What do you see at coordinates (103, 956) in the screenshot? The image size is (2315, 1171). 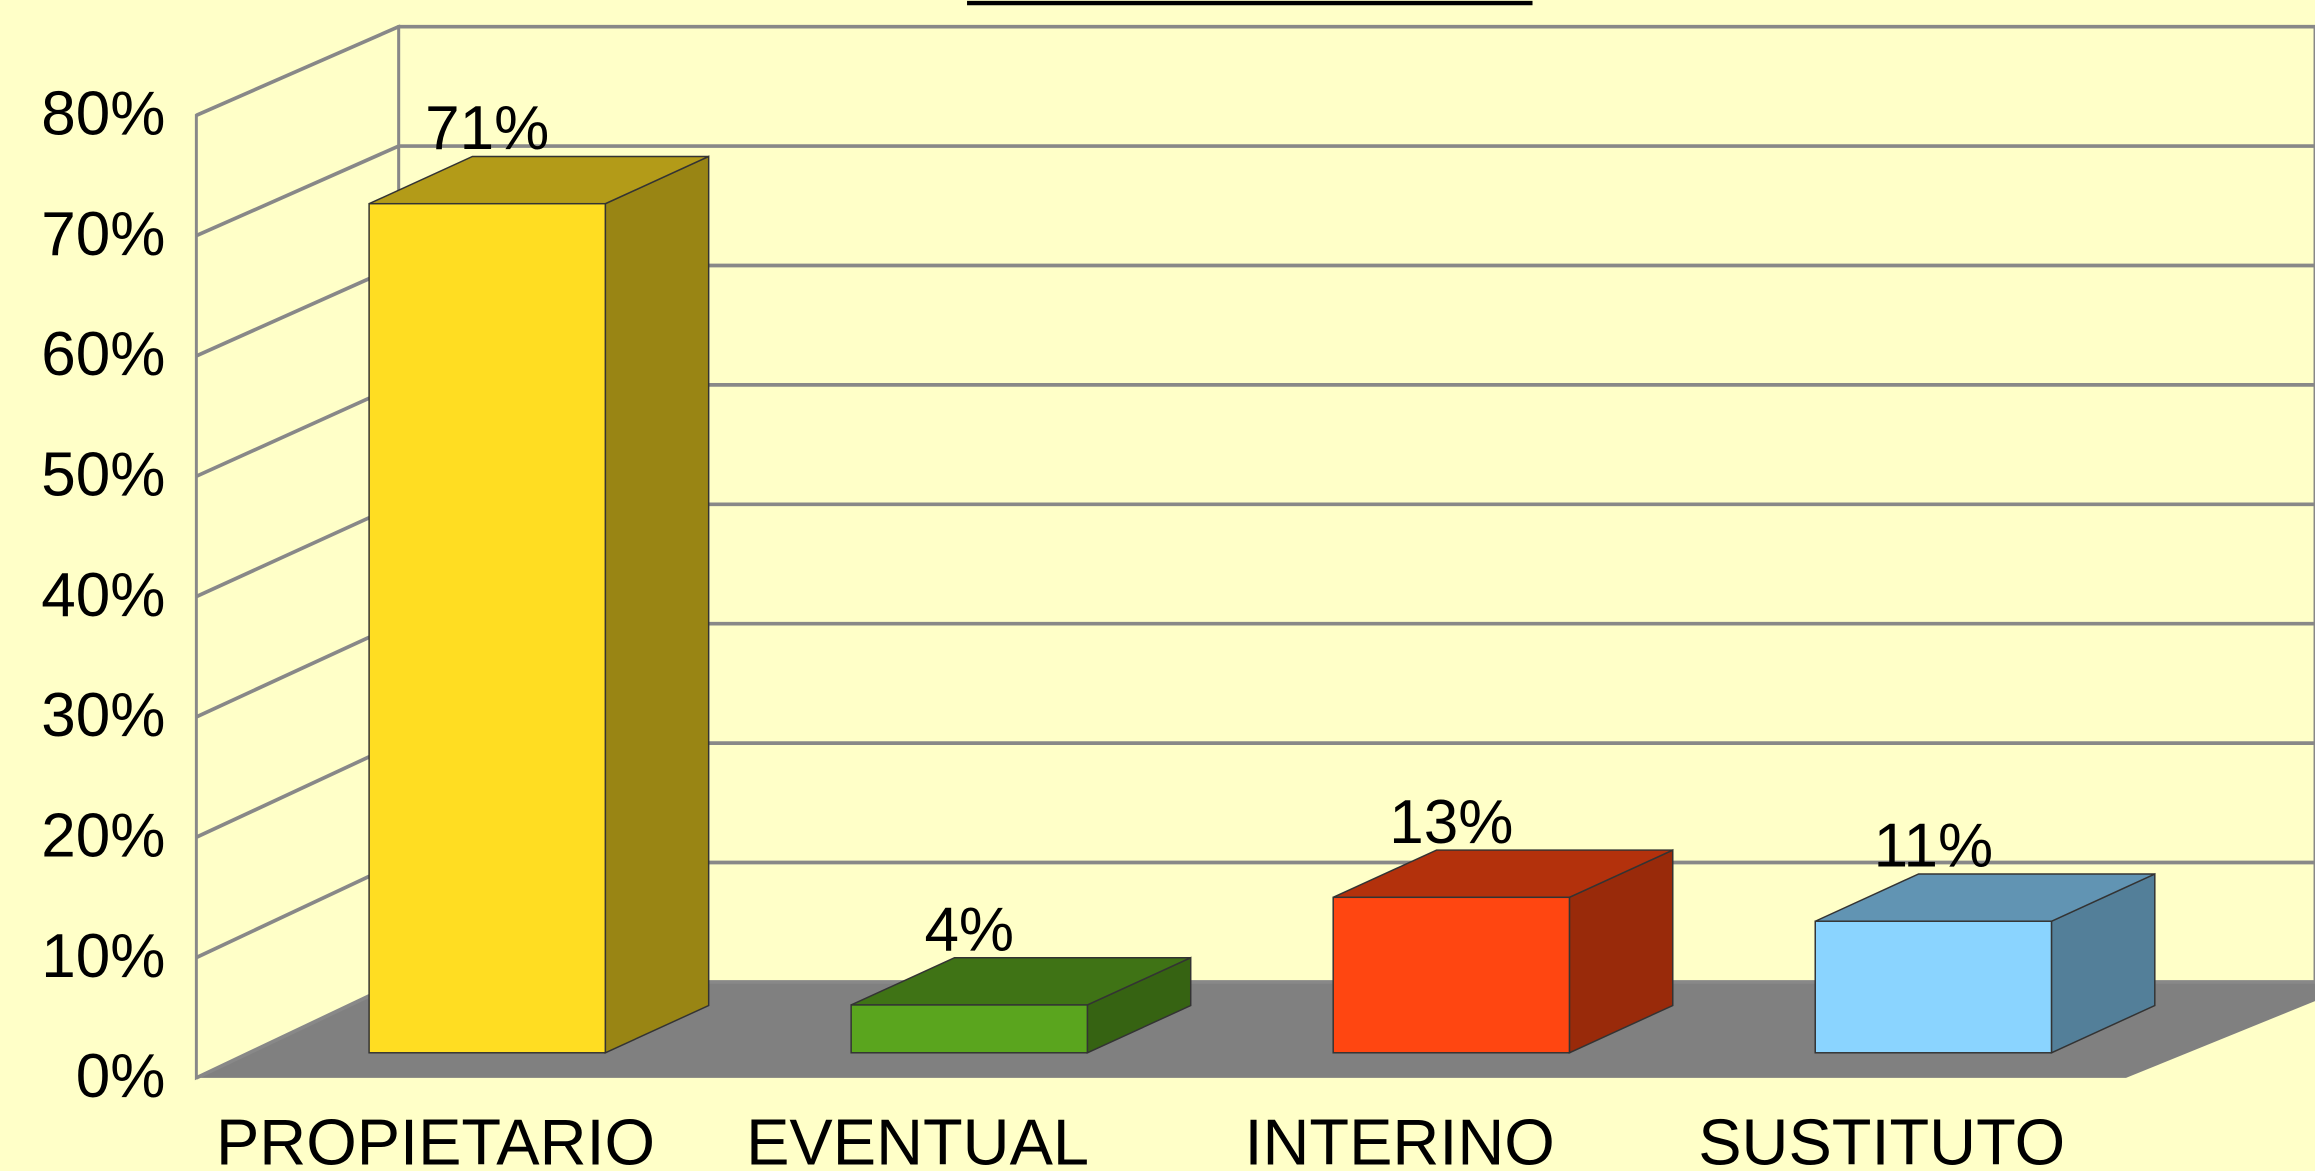 I see `y-tick-label: 10%` at bounding box center [103, 956].